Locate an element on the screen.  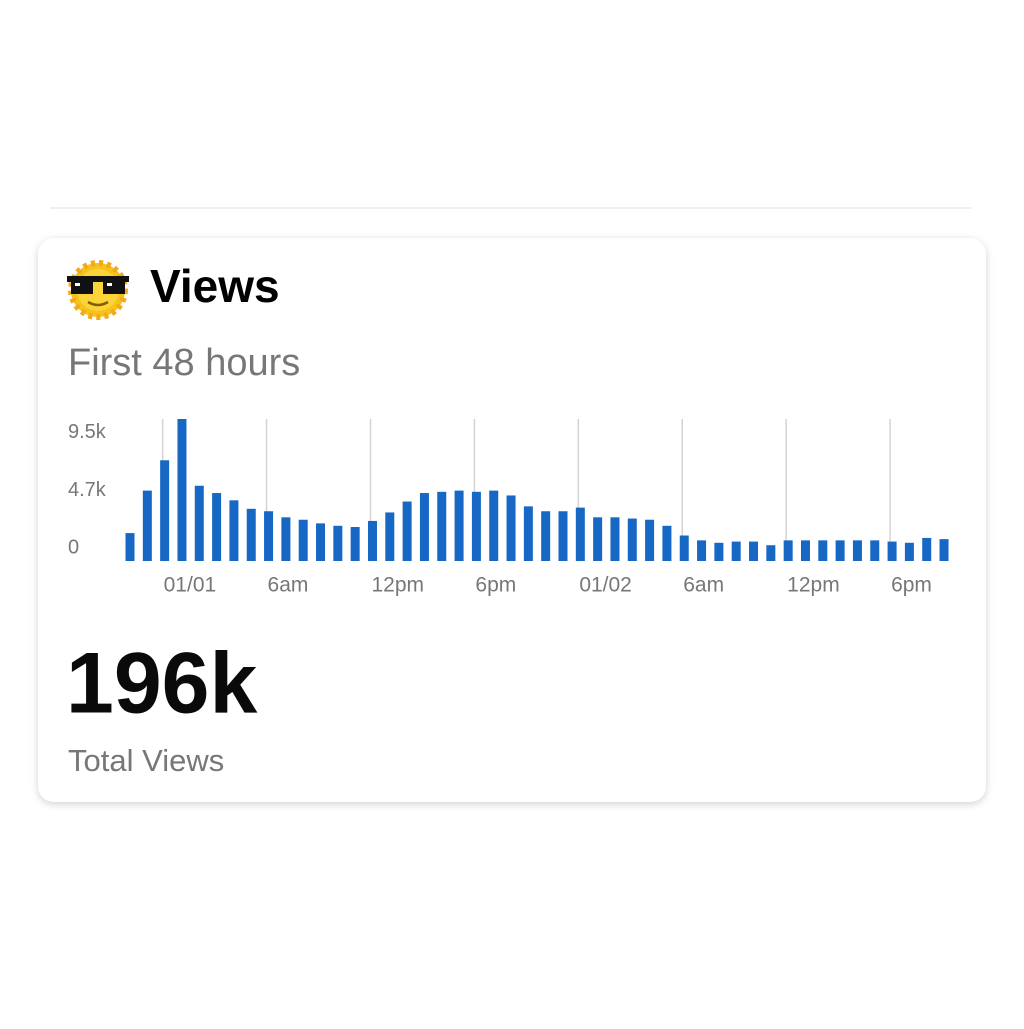
y-tick-label: 0 is located at coordinates (73, 547).